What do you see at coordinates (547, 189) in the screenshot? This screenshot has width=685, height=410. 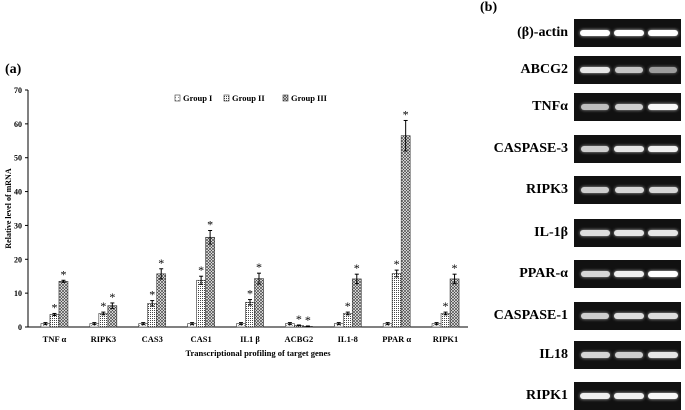 I see `gel-row-label: RIPK3` at bounding box center [547, 189].